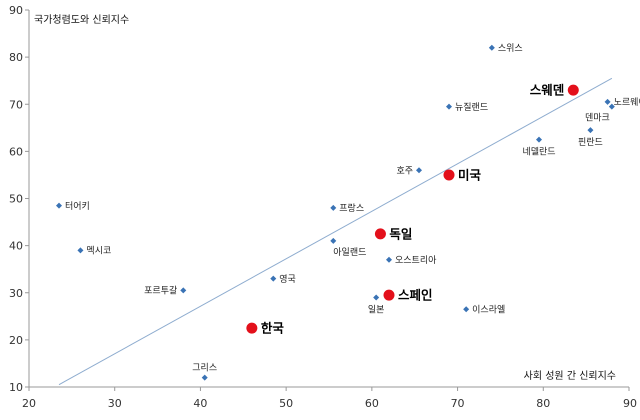 The height and width of the screenshot is (420, 640). I want to click on data-point-label: 미국, so click(470, 174).